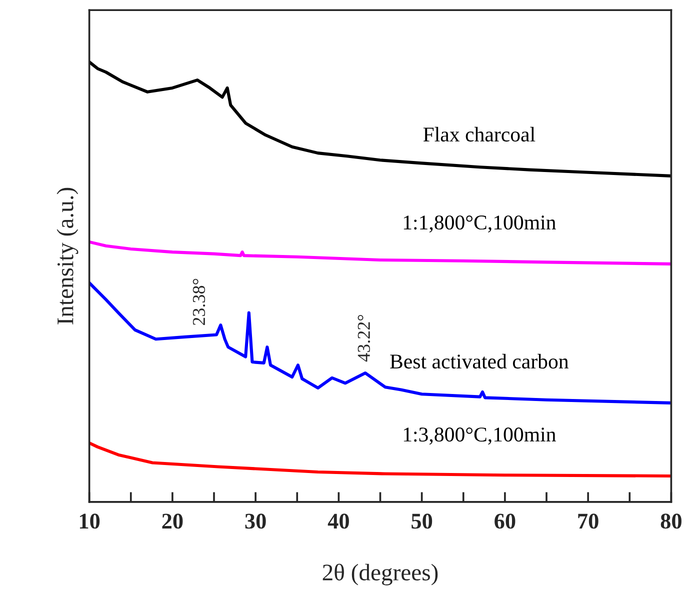 The image size is (687, 594). What do you see at coordinates (588, 521) in the screenshot?
I see `x-tick-label: 70` at bounding box center [588, 521].